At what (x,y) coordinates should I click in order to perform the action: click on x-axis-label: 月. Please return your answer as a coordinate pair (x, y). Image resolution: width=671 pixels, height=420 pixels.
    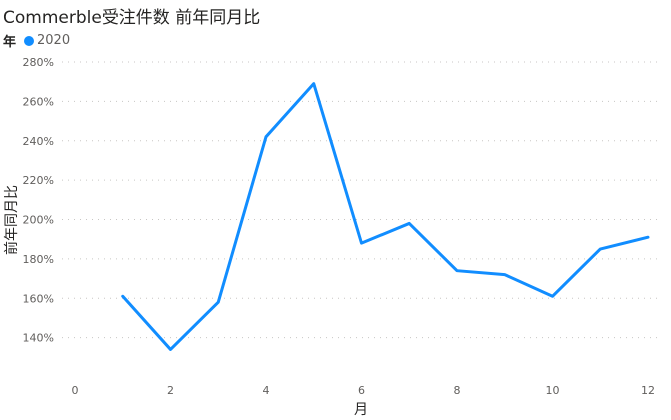
    Looking at the image, I should click on (361, 410).